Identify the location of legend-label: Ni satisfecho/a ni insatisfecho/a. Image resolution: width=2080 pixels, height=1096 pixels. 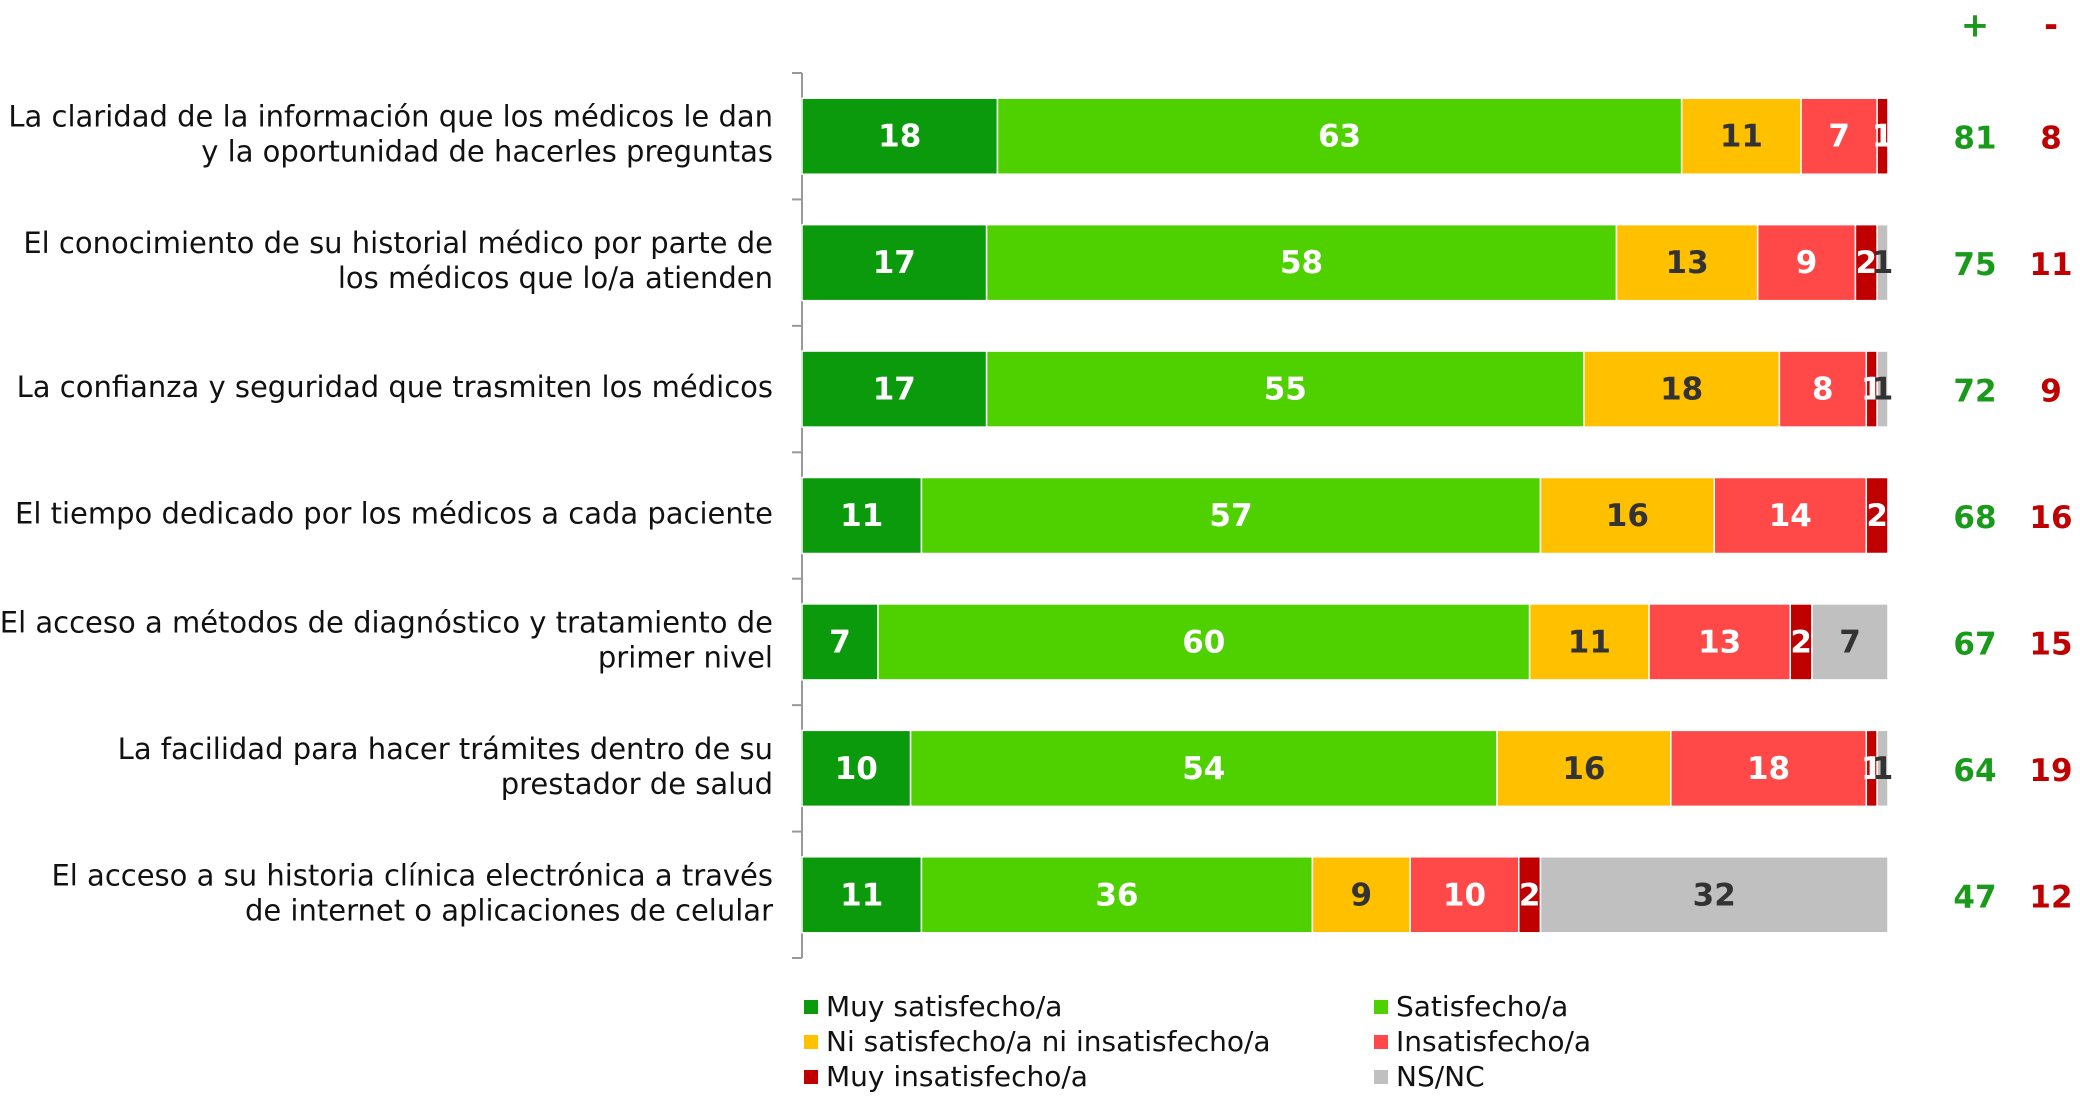
(1048, 1041).